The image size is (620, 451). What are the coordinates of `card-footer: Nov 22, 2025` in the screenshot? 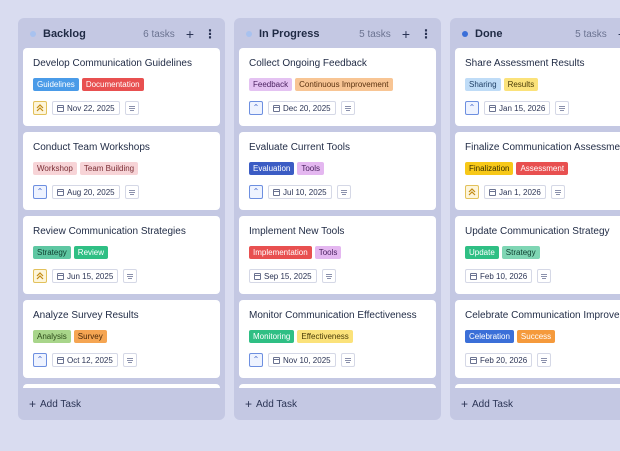 It's located at (121, 108).